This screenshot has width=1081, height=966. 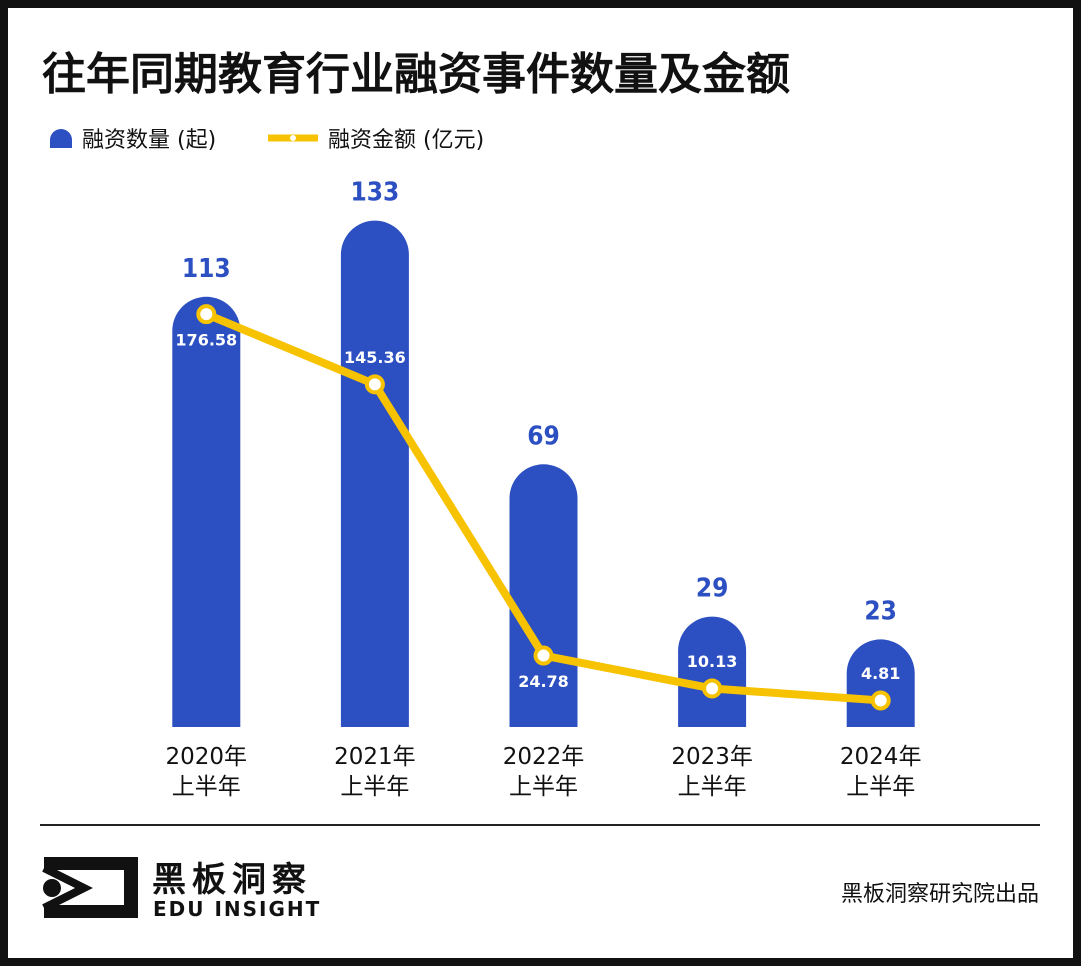 I want to click on x-tick-label: 2023年 上半年, so click(x=712, y=772).